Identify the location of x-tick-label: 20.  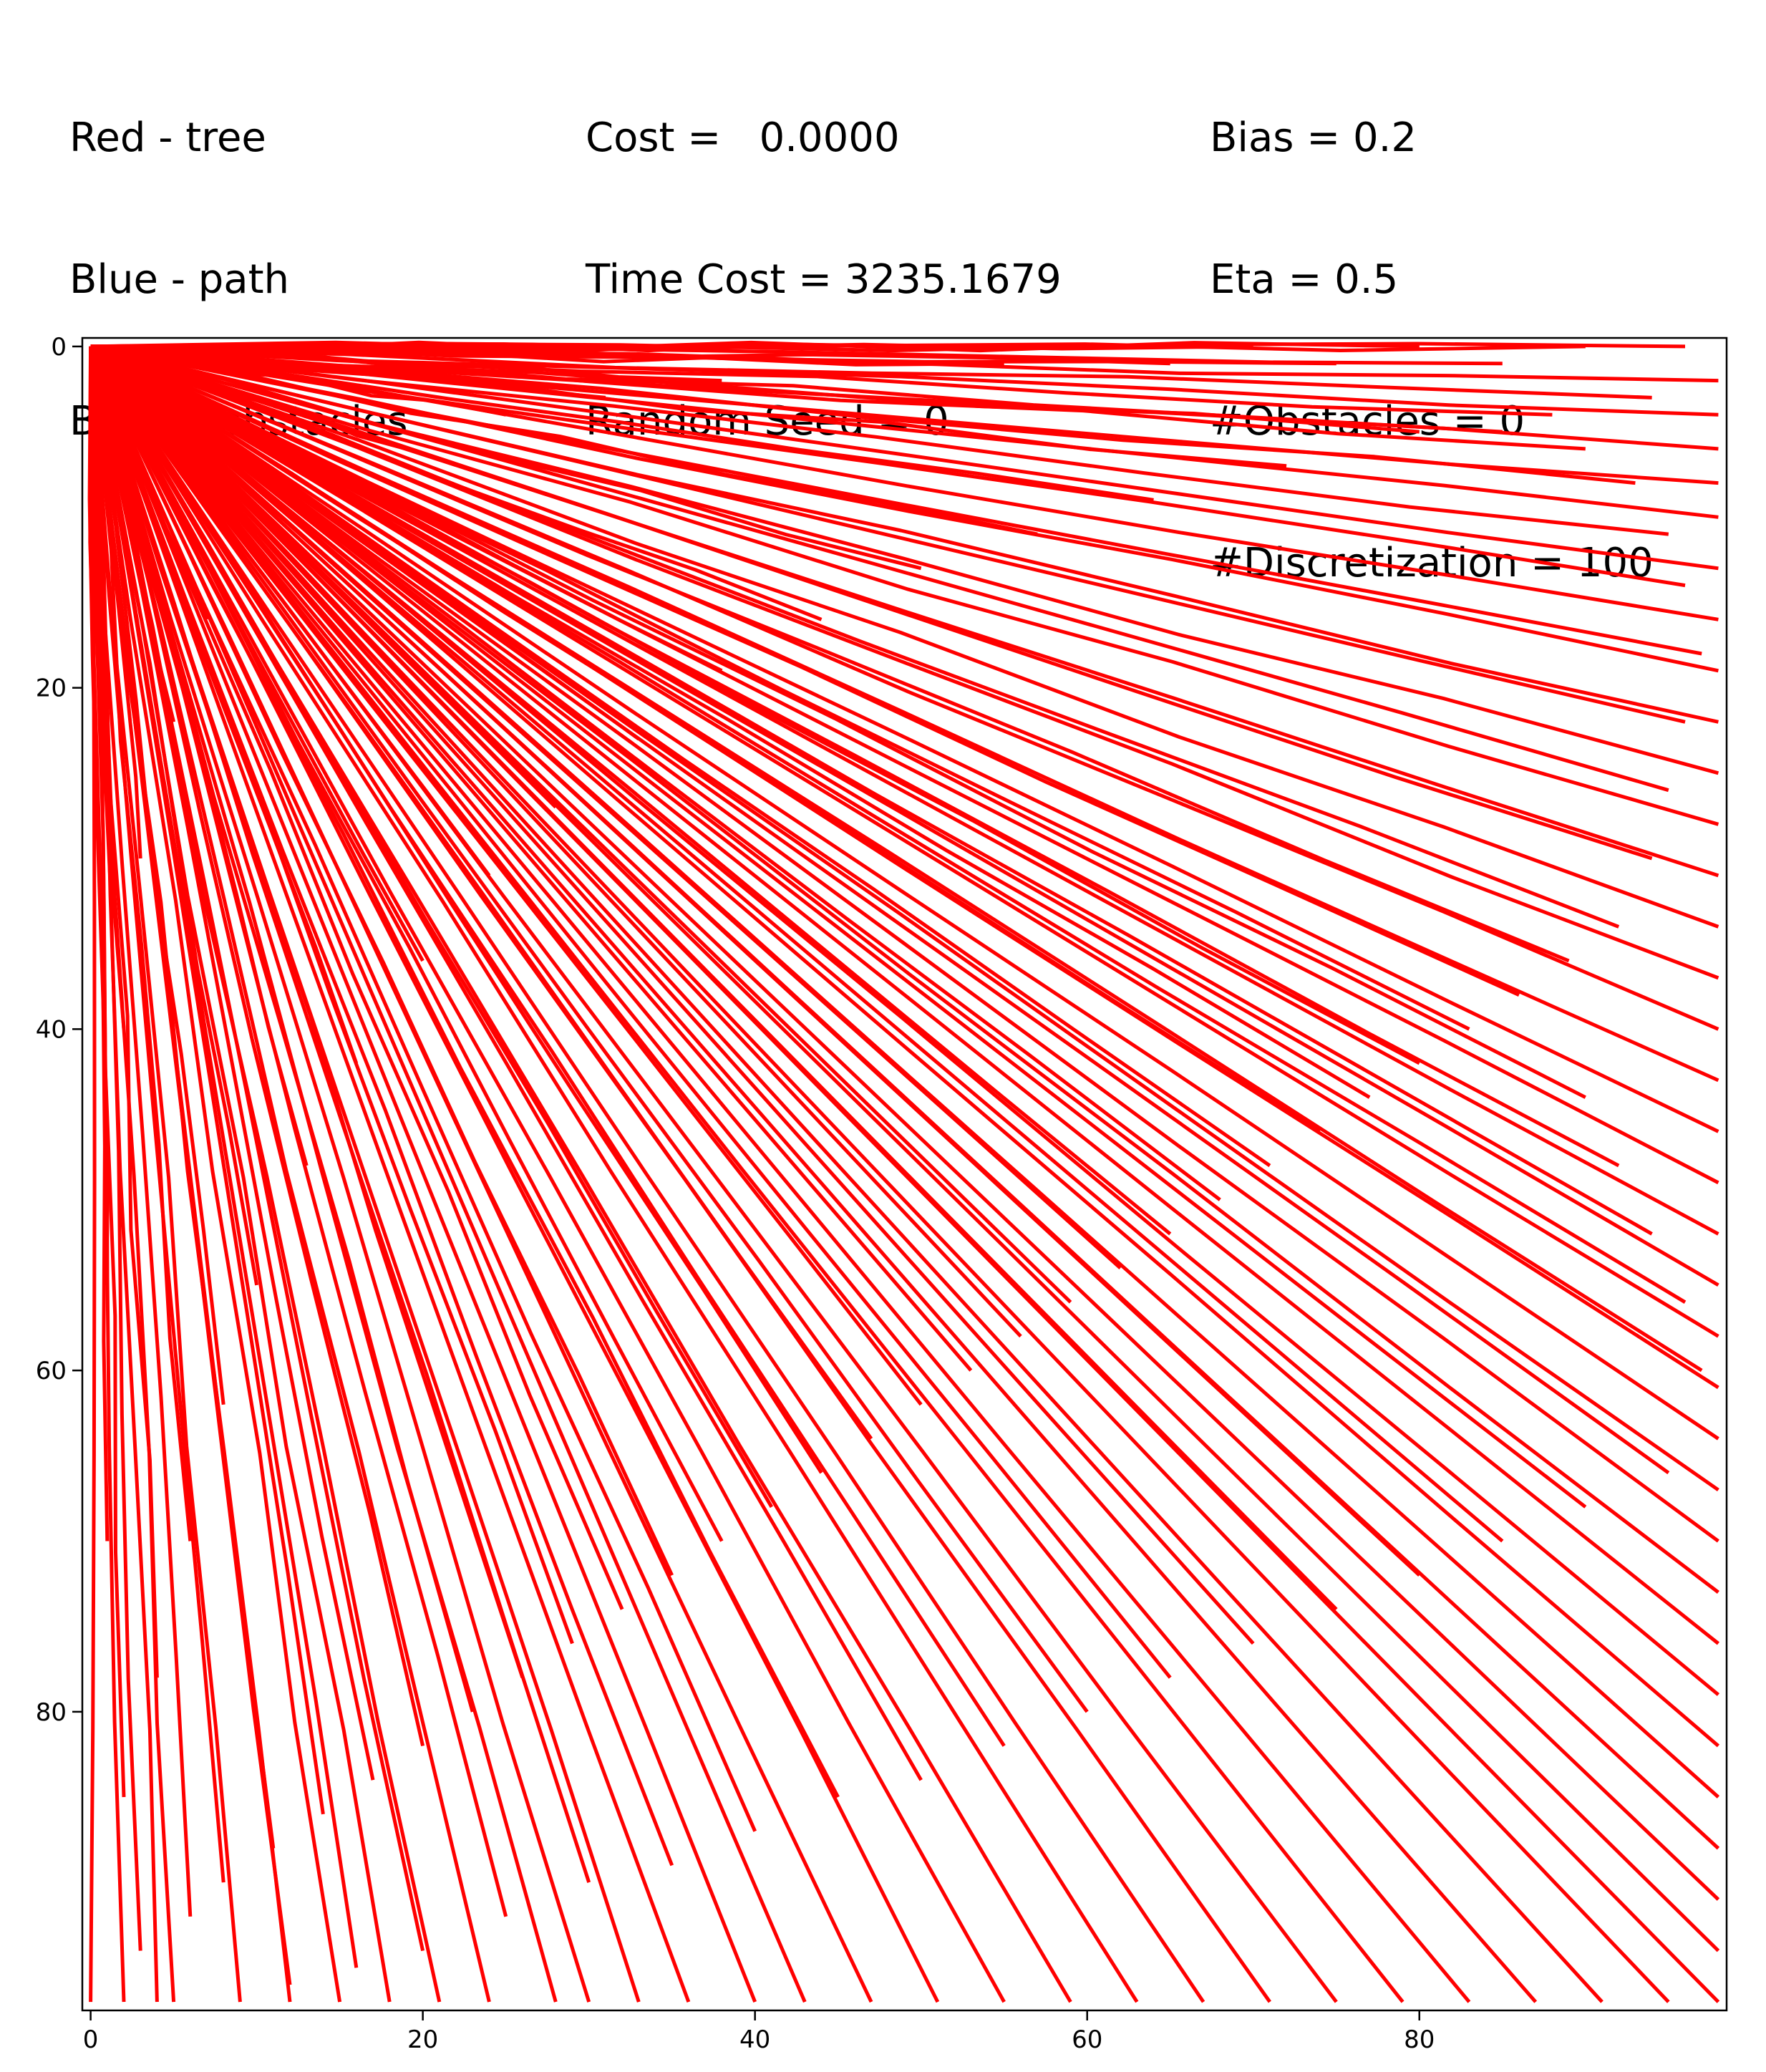
(422, 2039).